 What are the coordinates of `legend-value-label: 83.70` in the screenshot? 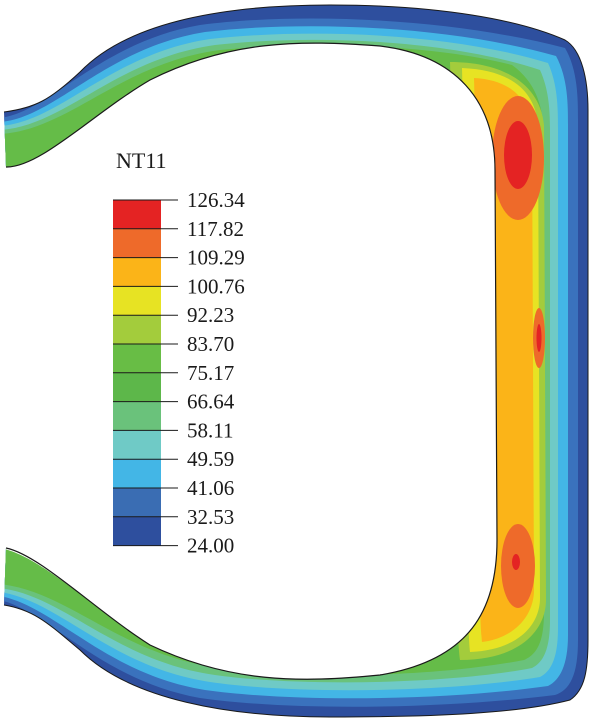 It's located at (210, 344).